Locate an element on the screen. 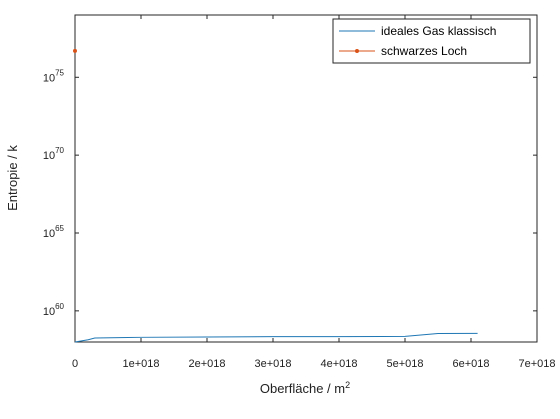 This screenshot has width=560, height=419. y-tick-label: 1075 is located at coordinates (54, 76).